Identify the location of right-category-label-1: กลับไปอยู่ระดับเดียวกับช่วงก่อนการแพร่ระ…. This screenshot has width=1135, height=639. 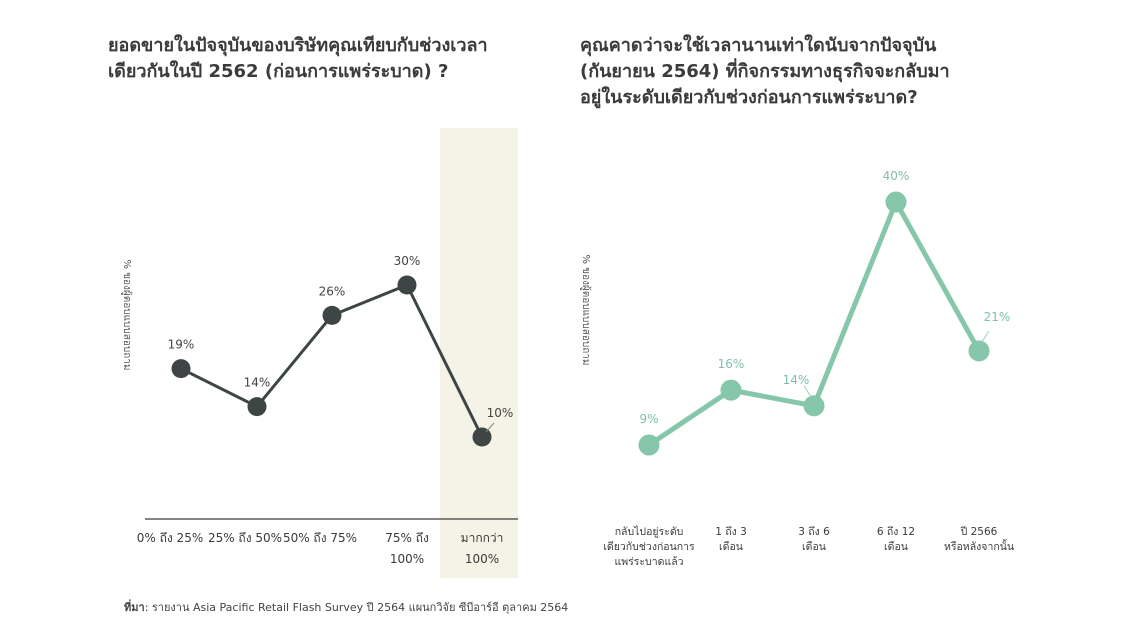
(649, 546).